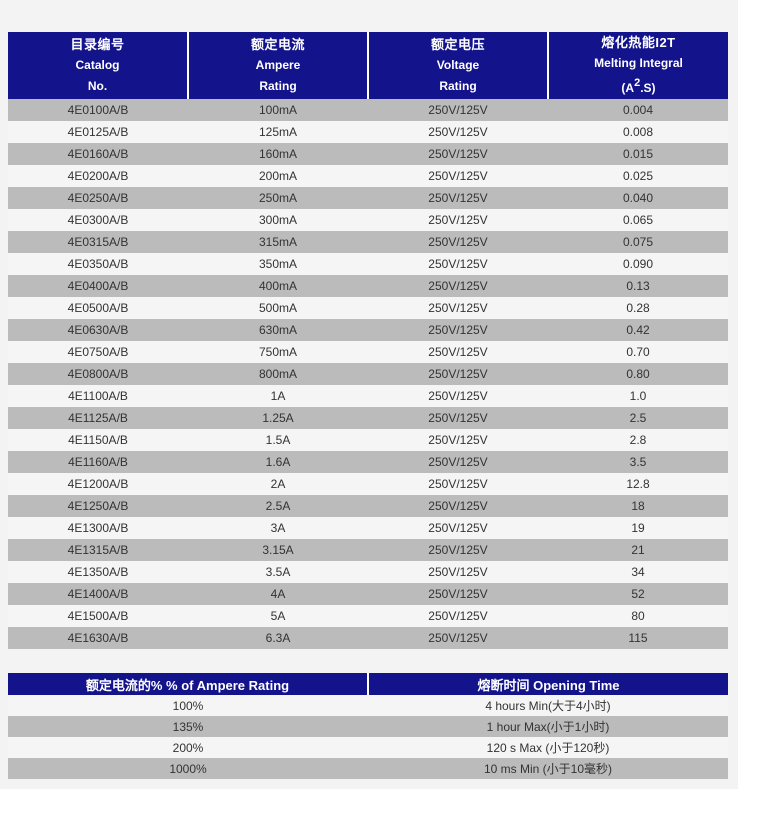 The height and width of the screenshot is (815, 782). What do you see at coordinates (638, 264) in the screenshot?
I see `table-cell: 0.090` at bounding box center [638, 264].